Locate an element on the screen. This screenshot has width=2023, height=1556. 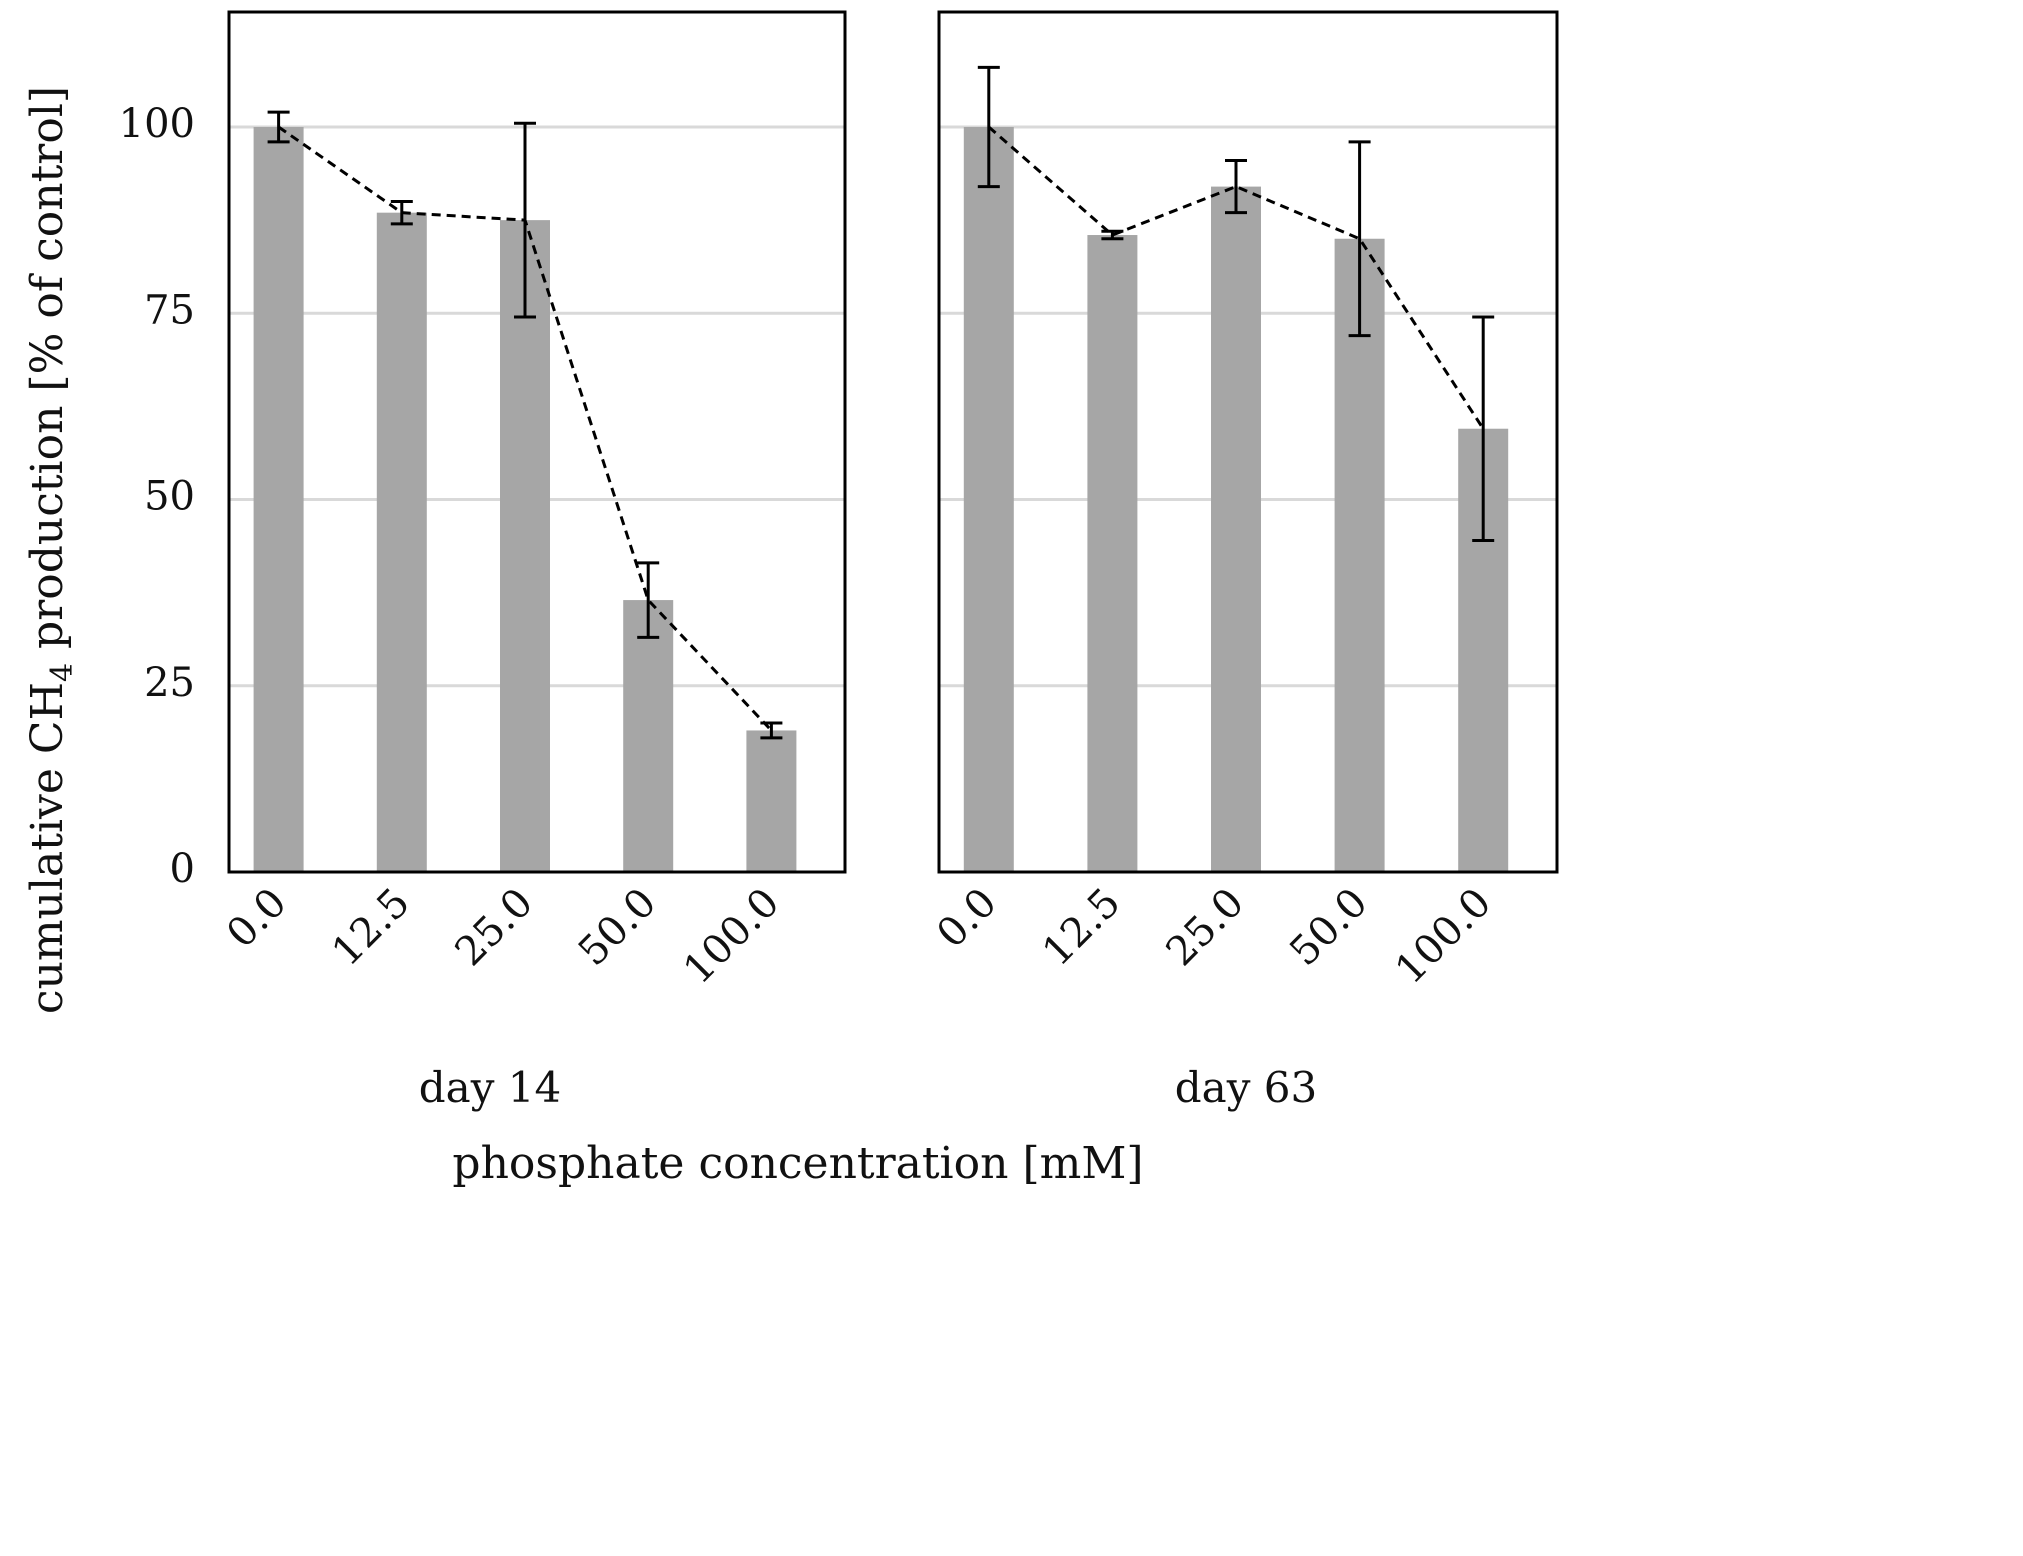
y-tick-label: 0 is located at coordinates (182, 869).